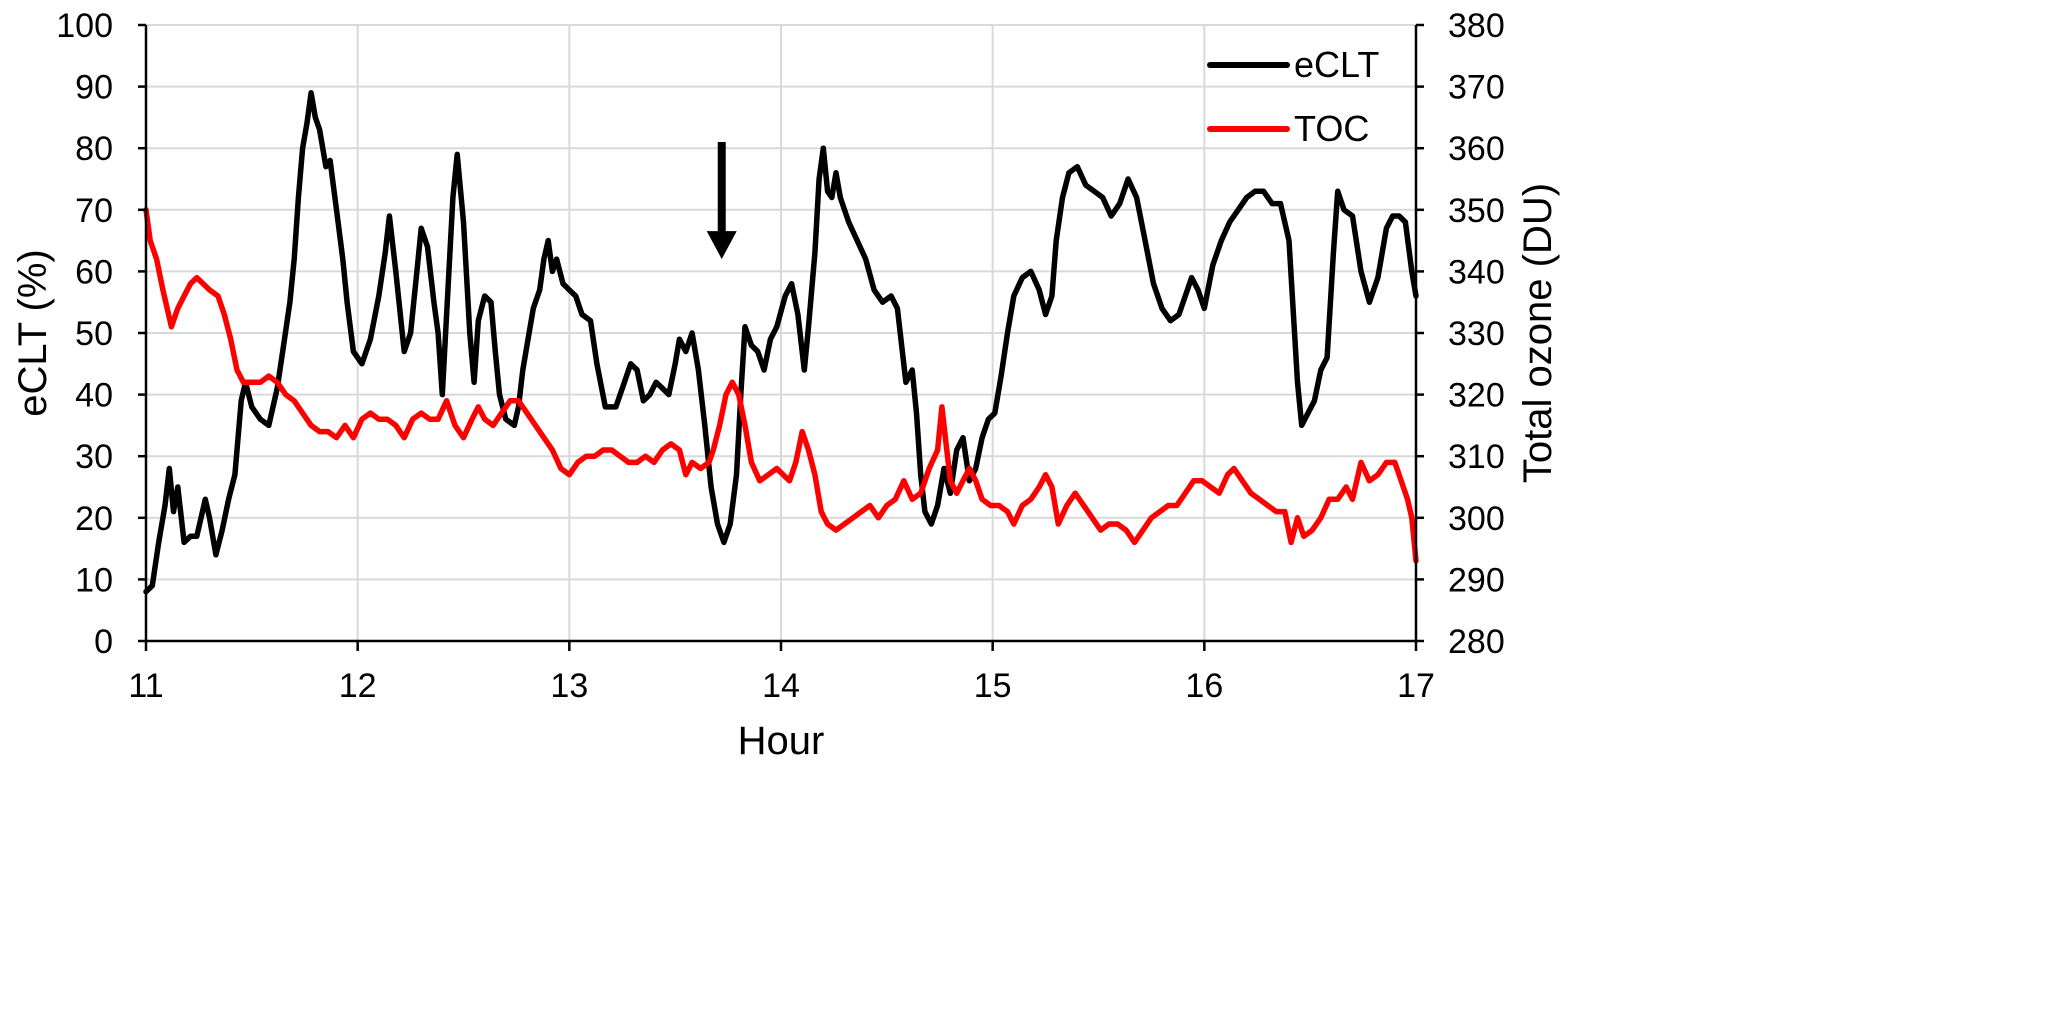 The width and height of the screenshot is (2067, 1013). I want to click on y-axis-left-title: eCLT (%), so click(33, 332).